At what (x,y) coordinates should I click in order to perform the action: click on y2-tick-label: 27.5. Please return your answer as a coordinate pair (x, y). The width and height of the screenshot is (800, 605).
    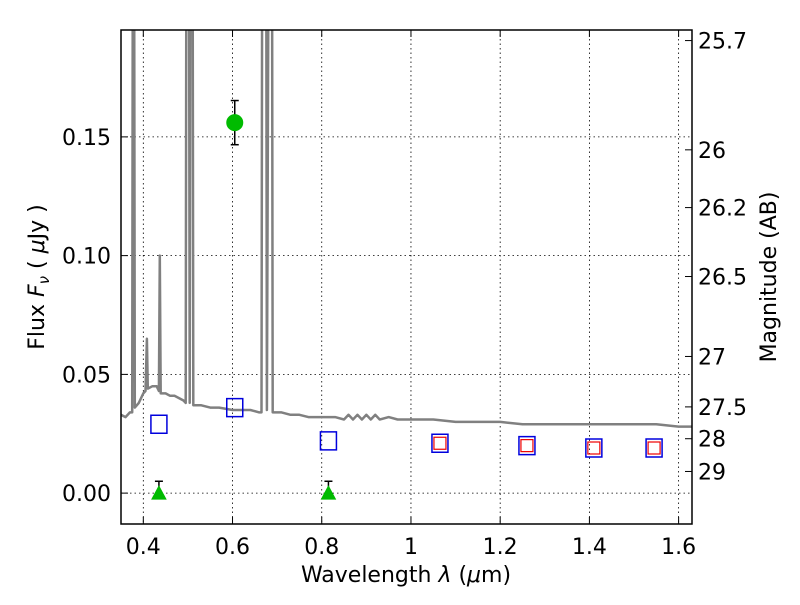
    Looking at the image, I should click on (722, 408).